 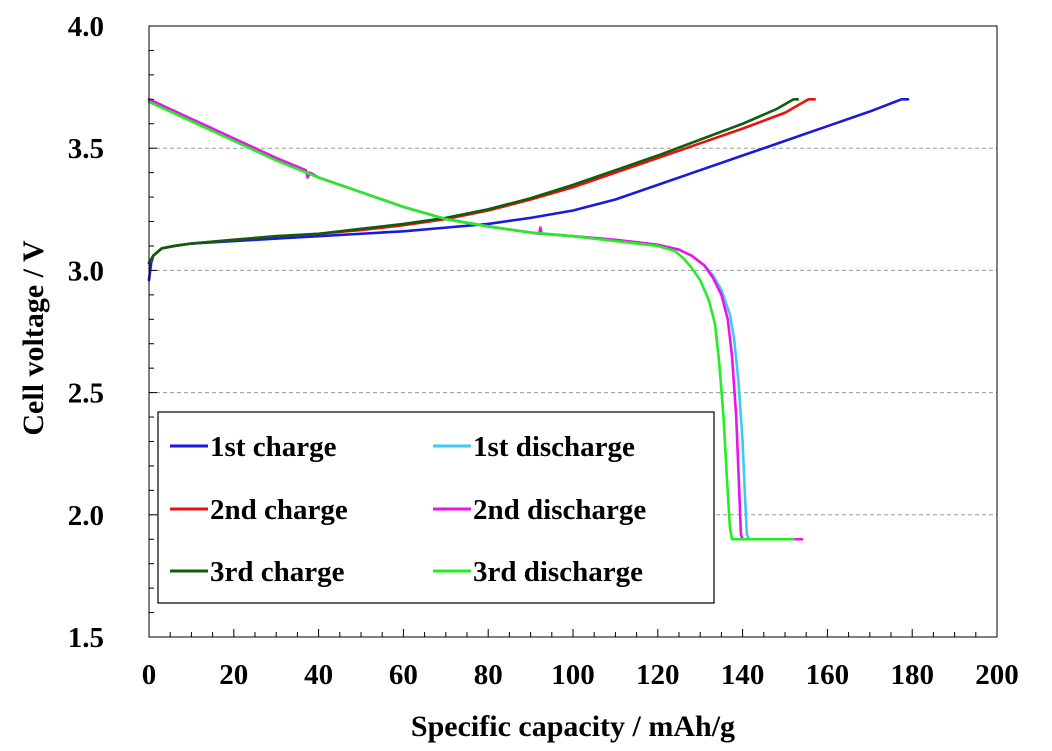 What do you see at coordinates (573, 675) in the screenshot?
I see `x-tick-label: 100` at bounding box center [573, 675].